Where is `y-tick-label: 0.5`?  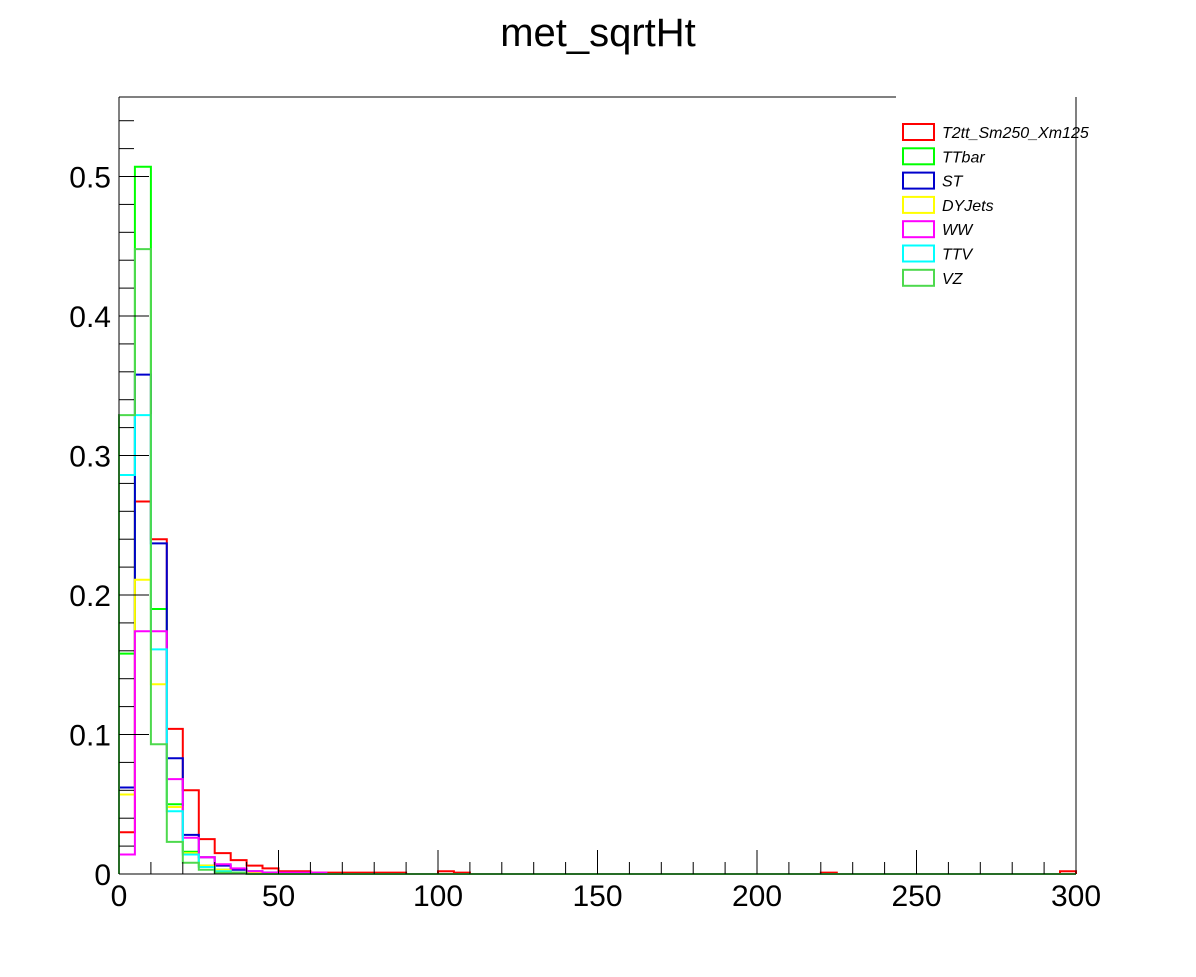
y-tick-label: 0.5 is located at coordinates (90, 178).